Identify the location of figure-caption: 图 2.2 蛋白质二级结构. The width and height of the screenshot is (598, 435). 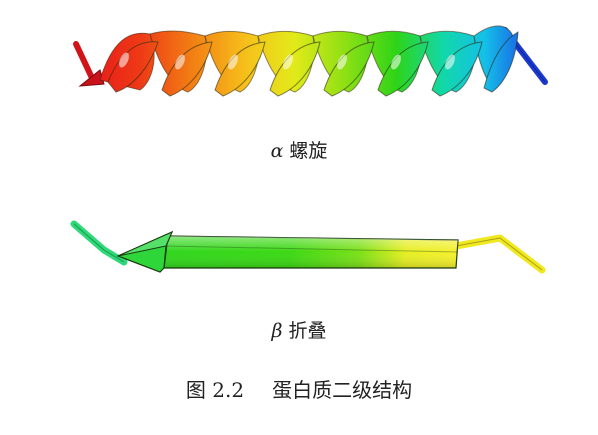
(299, 388).